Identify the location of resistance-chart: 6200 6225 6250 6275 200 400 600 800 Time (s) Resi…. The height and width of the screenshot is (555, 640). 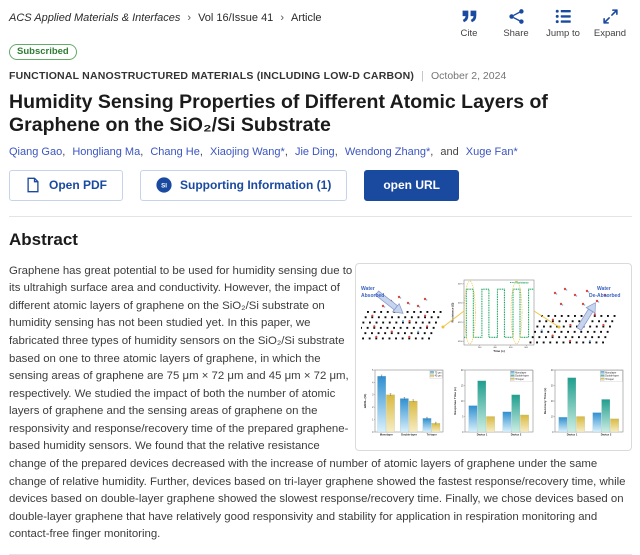
(493, 316).